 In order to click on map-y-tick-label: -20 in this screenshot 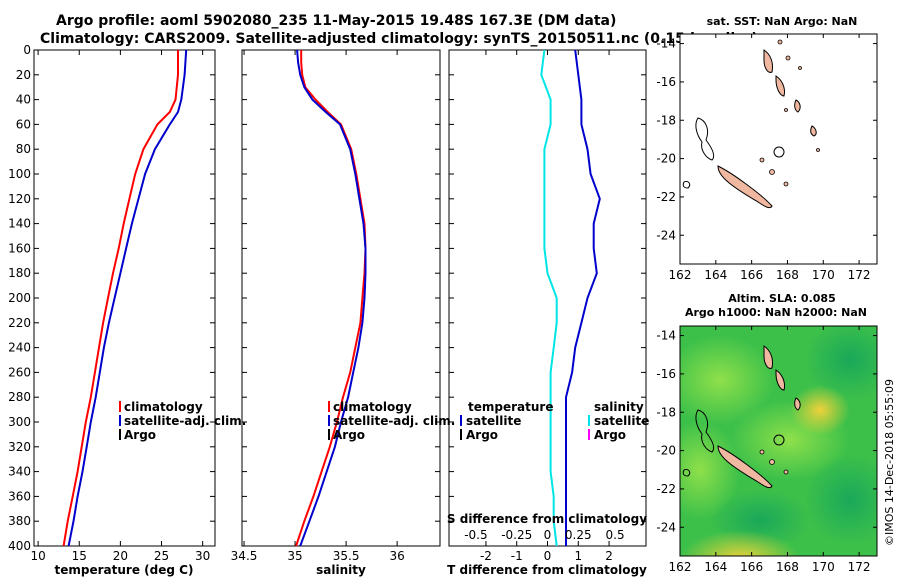, I will do `click(666, 451)`.